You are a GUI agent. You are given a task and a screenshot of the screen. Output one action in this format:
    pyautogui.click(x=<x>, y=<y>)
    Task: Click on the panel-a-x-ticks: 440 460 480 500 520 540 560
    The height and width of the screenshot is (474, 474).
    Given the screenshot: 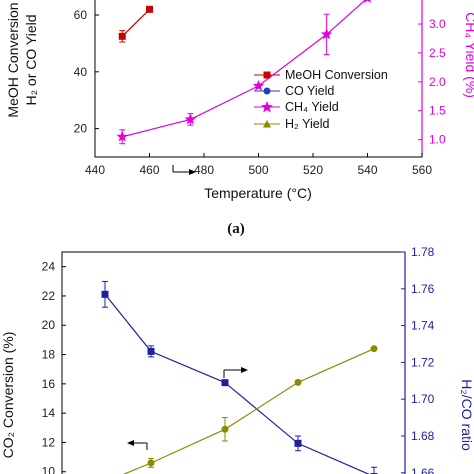 What is the action you would take?
    pyautogui.click(x=258, y=165)
    